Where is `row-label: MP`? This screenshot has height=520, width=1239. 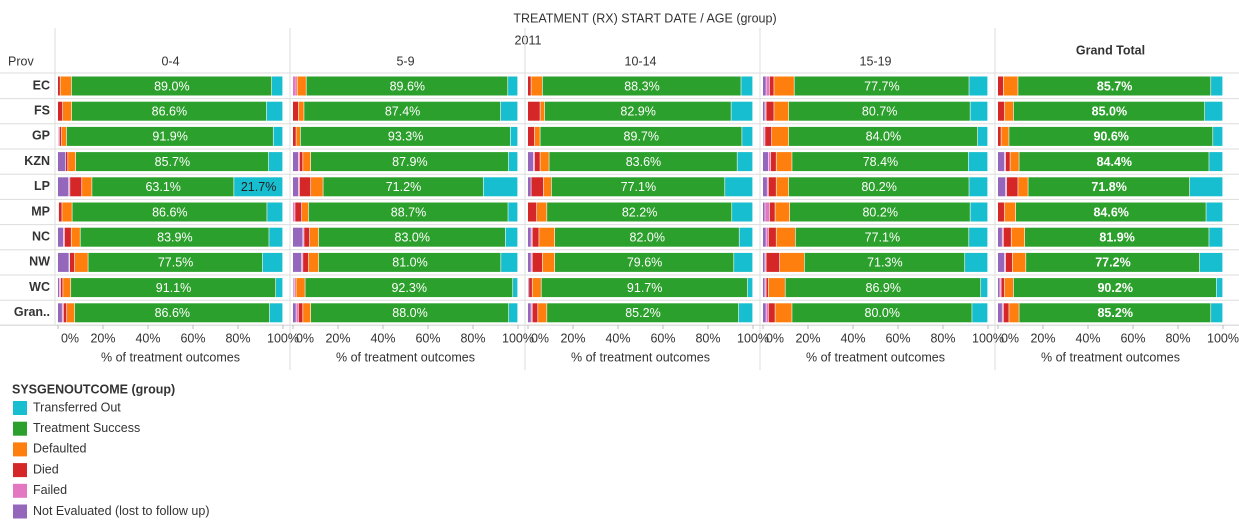 row-label: MP is located at coordinates (40, 211).